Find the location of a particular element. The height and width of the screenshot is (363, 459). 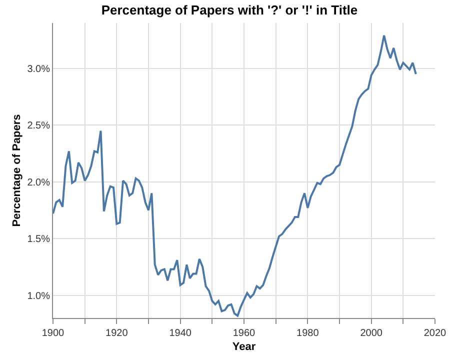

x-tick-label: 2020 is located at coordinates (435, 333).